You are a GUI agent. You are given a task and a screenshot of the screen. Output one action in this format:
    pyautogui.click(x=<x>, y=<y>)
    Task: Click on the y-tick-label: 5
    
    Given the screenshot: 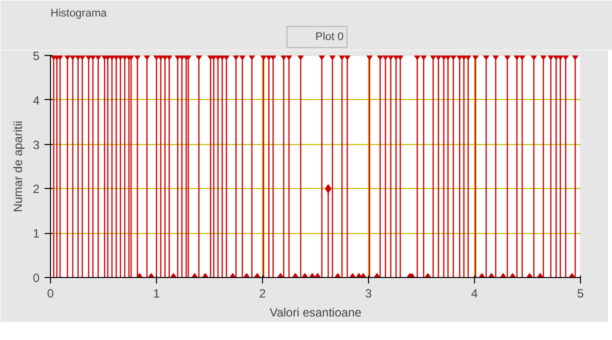 What is the action you would take?
    pyautogui.click(x=36, y=56)
    